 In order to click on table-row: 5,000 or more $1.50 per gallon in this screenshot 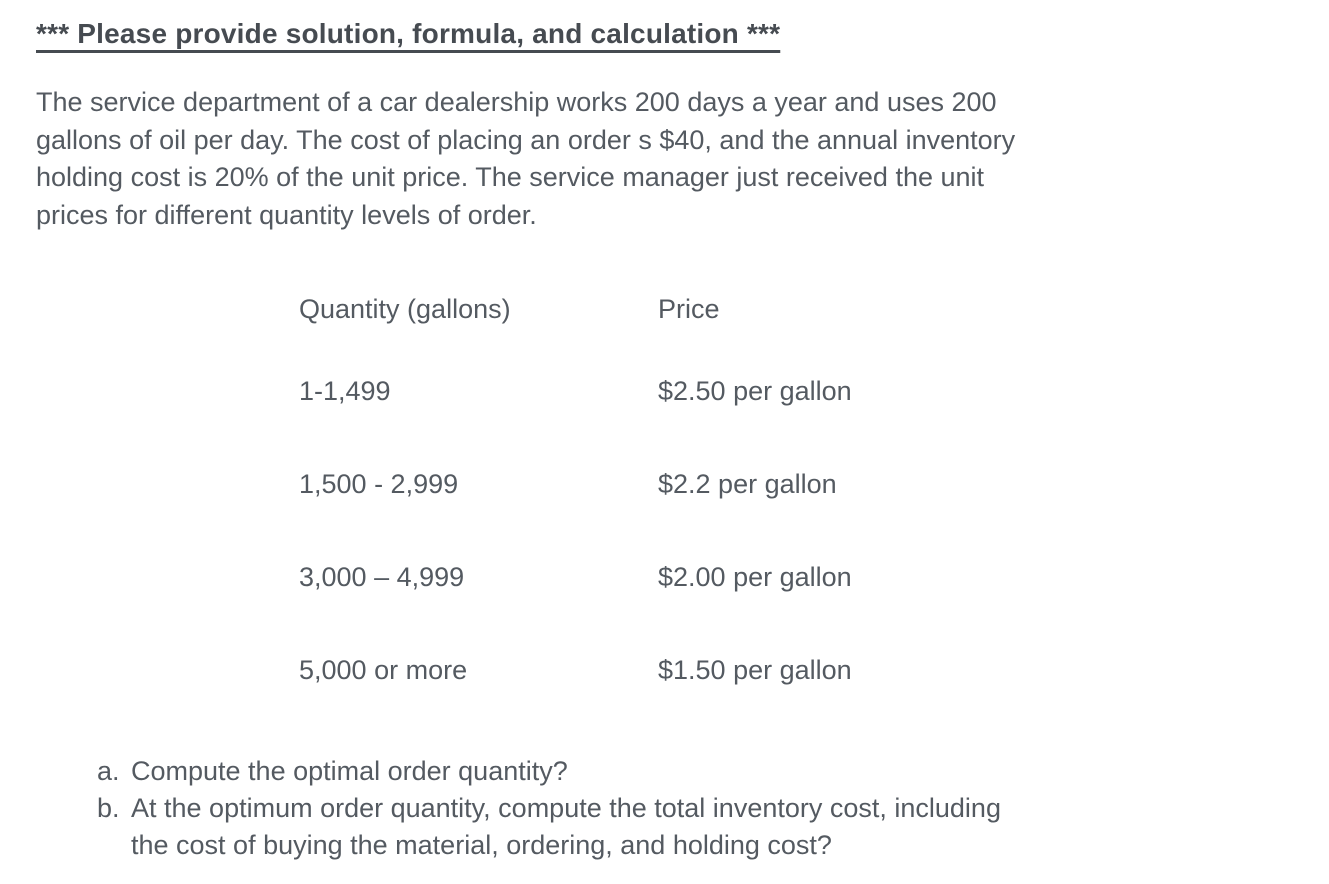, I will do `click(794, 670)`.